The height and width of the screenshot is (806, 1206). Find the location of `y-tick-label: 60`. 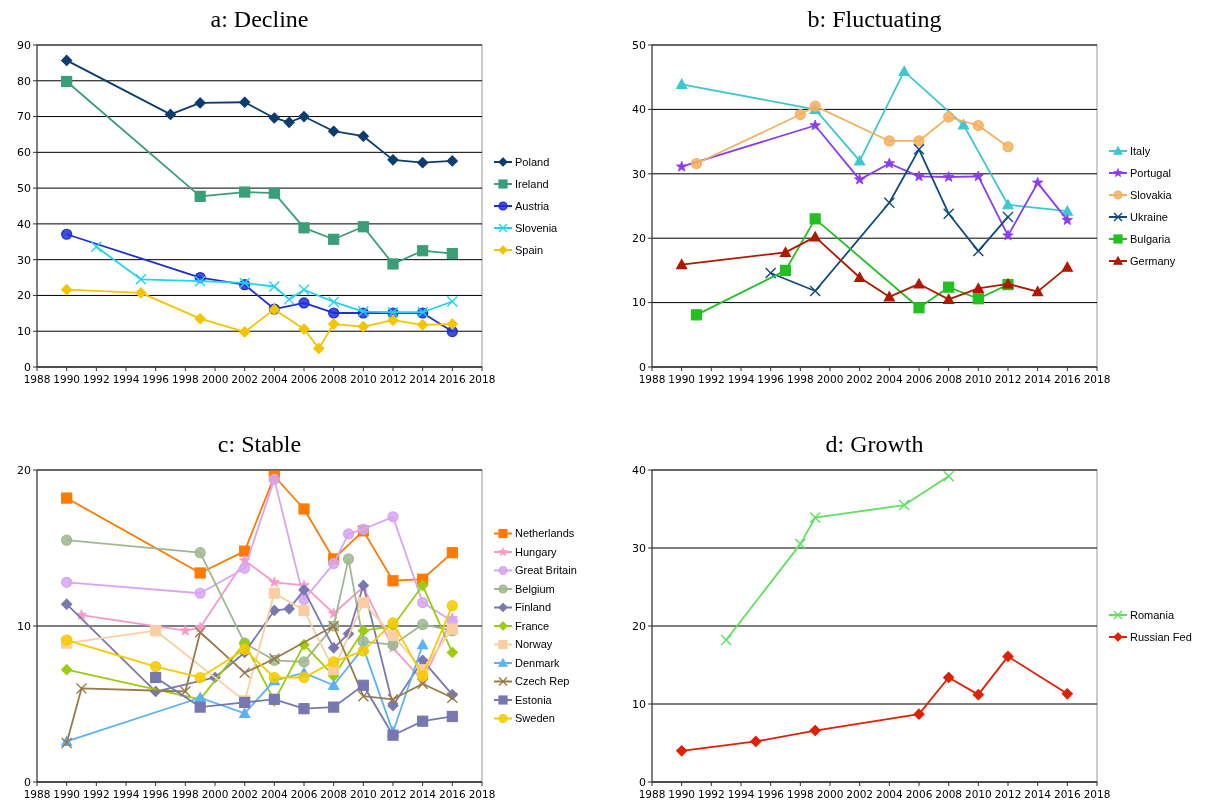

y-tick-label: 60 is located at coordinates (24, 153).